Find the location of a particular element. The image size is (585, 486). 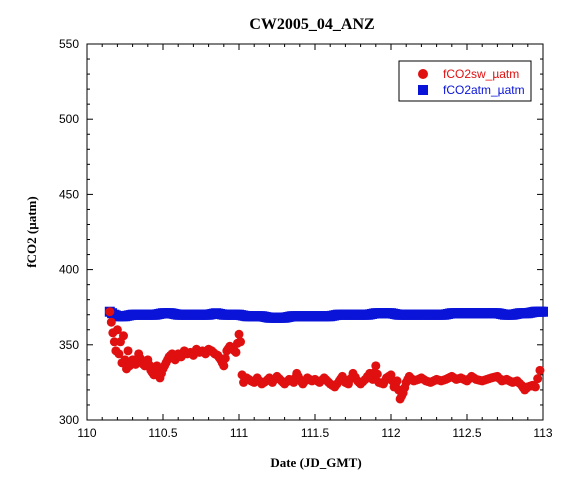

legend-marker-fco2atm is located at coordinates (423, 90).